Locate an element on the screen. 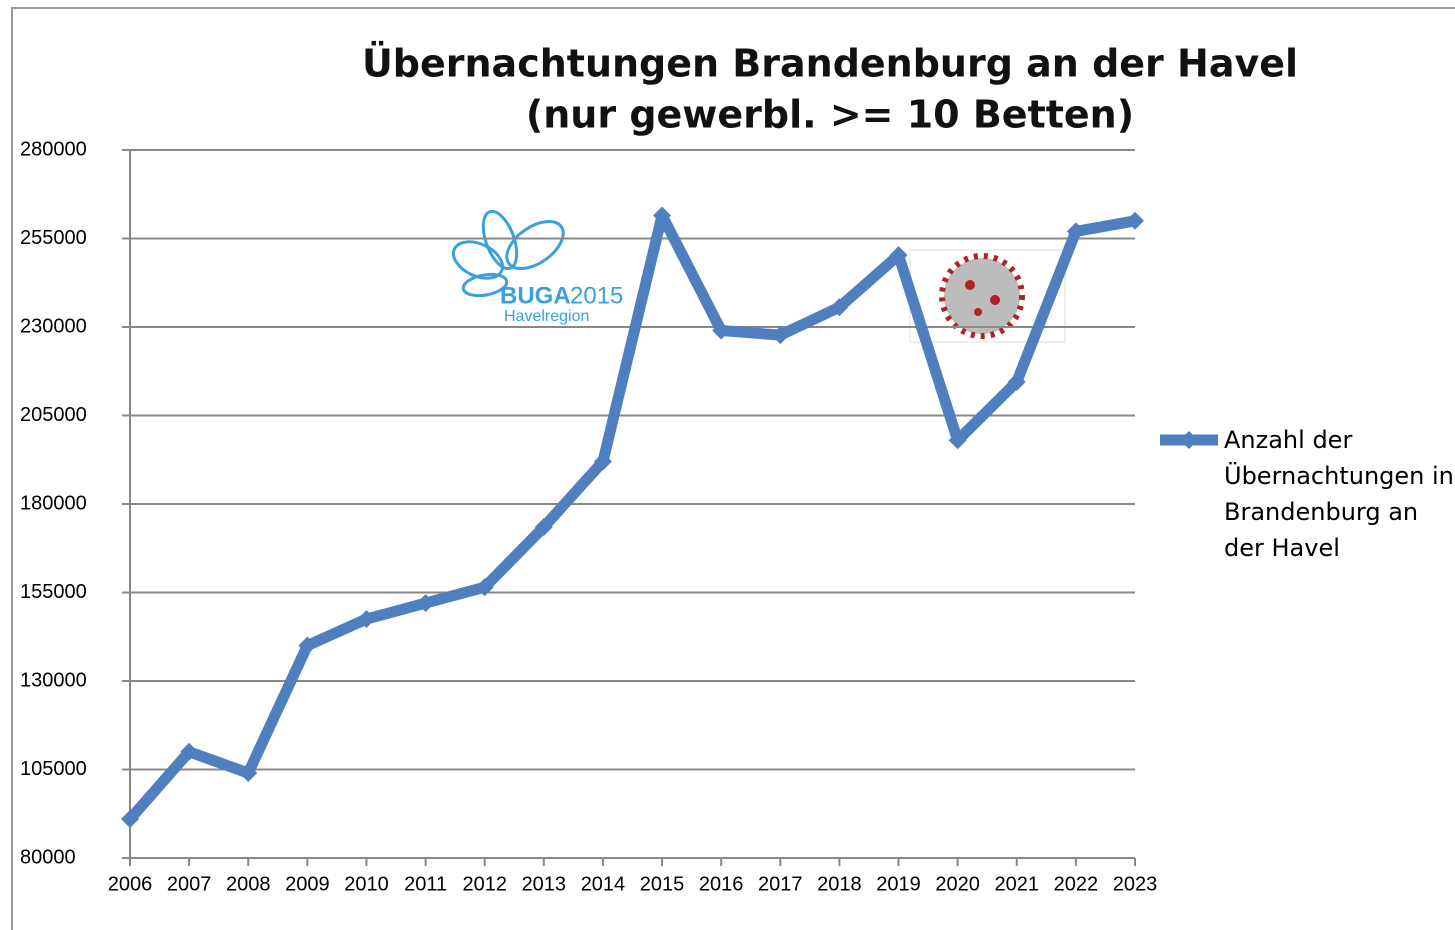 The height and width of the screenshot is (930, 1455). logo-text: Havelregion is located at coordinates (546, 316).